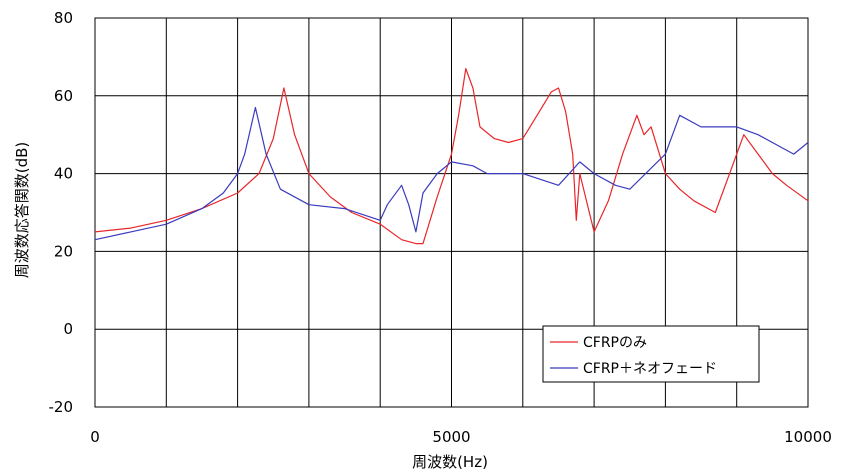  Describe the element at coordinates (63, 96) in the screenshot. I see `y-tick-label: 60` at that location.